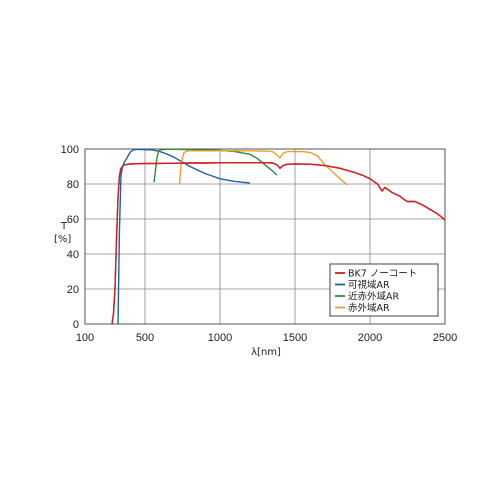  What do you see at coordinates (266, 352) in the screenshot?
I see `x-axis-label: λ[nm]` at bounding box center [266, 352].